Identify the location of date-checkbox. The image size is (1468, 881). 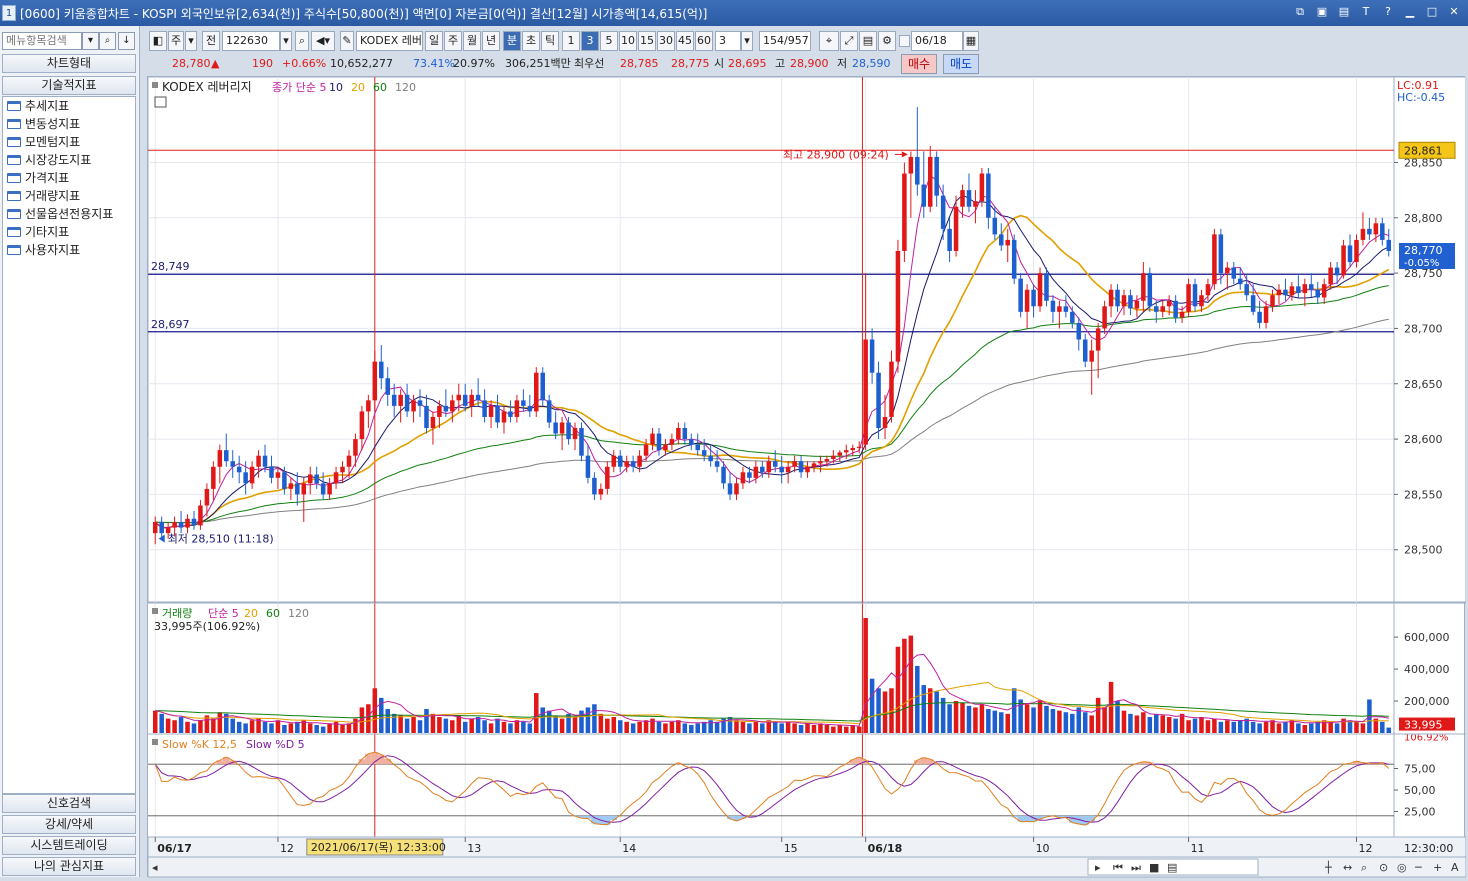
(904, 41).